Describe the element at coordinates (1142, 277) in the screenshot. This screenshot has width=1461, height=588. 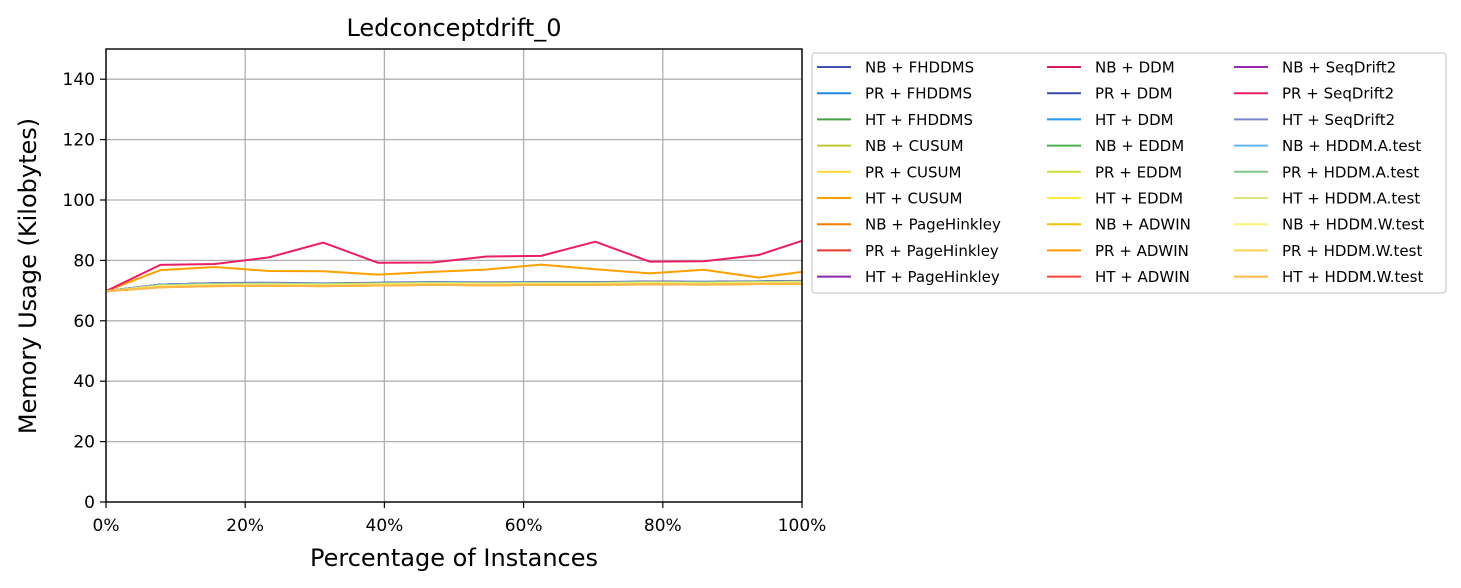
I see `legend-label: HT + ADWIN` at that location.